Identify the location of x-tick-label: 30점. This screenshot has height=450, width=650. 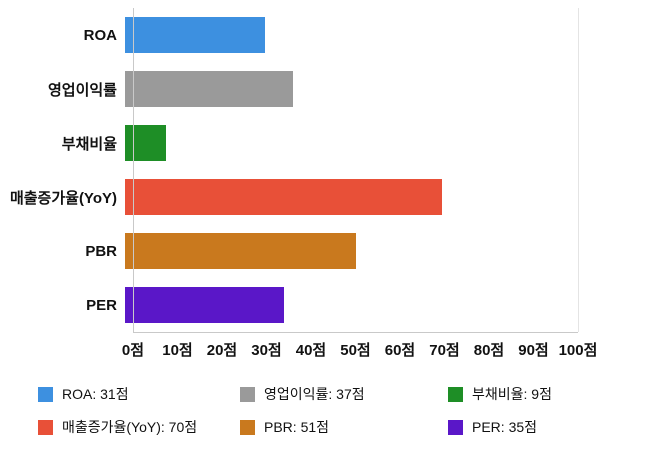
(266, 350).